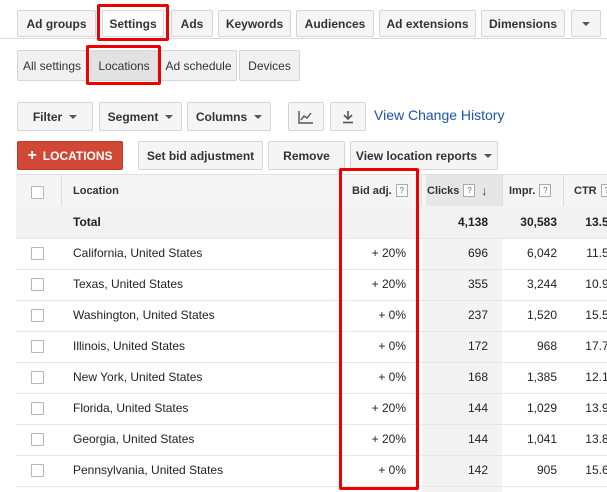  I want to click on column-header-clicks: Clicks? ↓, so click(464, 190).